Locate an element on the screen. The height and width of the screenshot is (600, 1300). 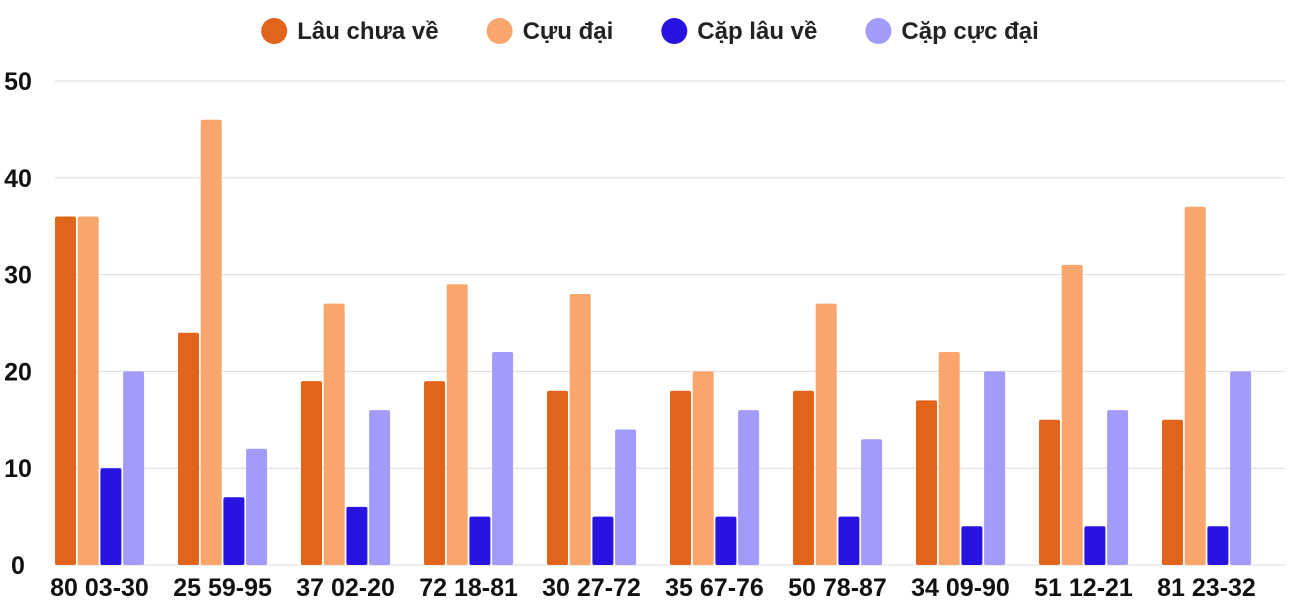
legend-item: Cựu đại is located at coordinates (550, 31).